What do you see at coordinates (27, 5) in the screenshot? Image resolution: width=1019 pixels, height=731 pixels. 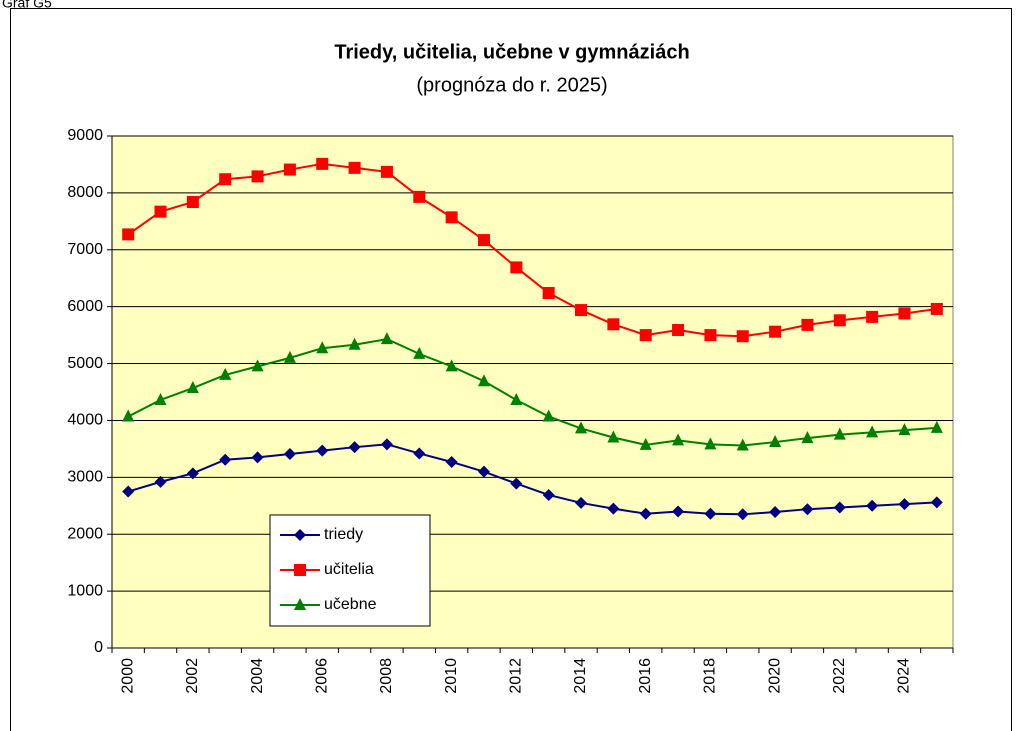 I see `page-label: Graf G5` at bounding box center [27, 5].